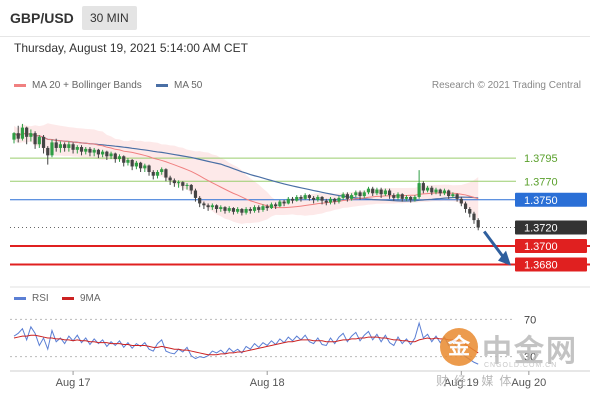 Image resolution: width=590 pixels, height=400 pixels. What do you see at coordinates (493, 244) in the screenshot?
I see `projection-arrow-shaft` at bounding box center [493, 244].